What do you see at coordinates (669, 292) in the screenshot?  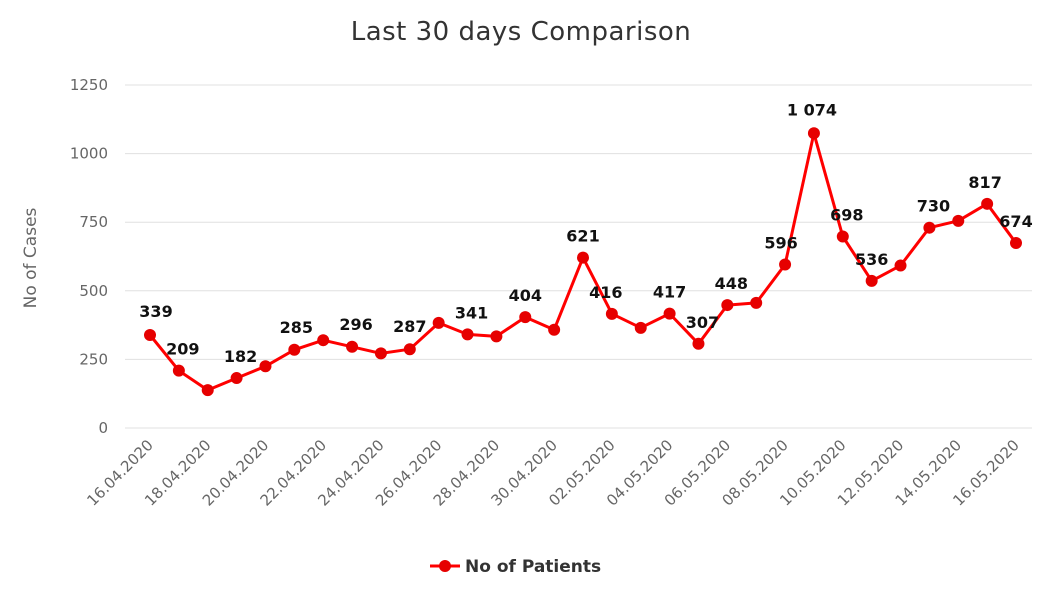 I see `data-label: 417` at bounding box center [669, 292].